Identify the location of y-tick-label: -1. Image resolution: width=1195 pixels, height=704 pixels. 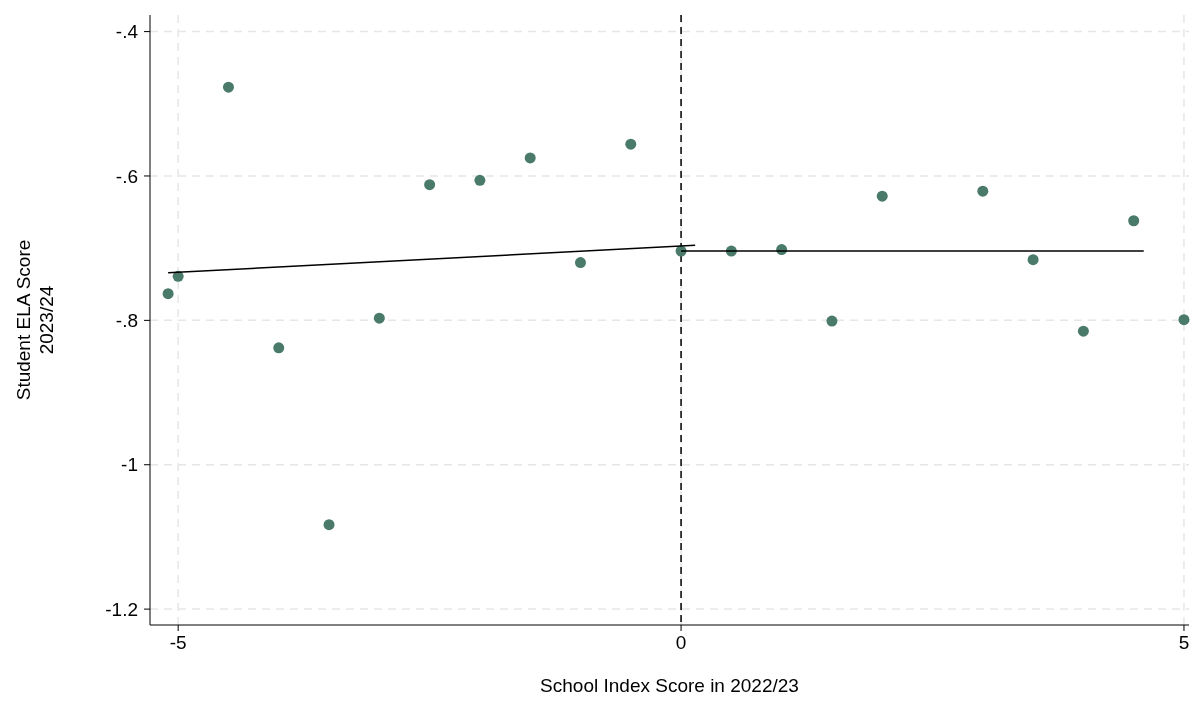
(129, 465).